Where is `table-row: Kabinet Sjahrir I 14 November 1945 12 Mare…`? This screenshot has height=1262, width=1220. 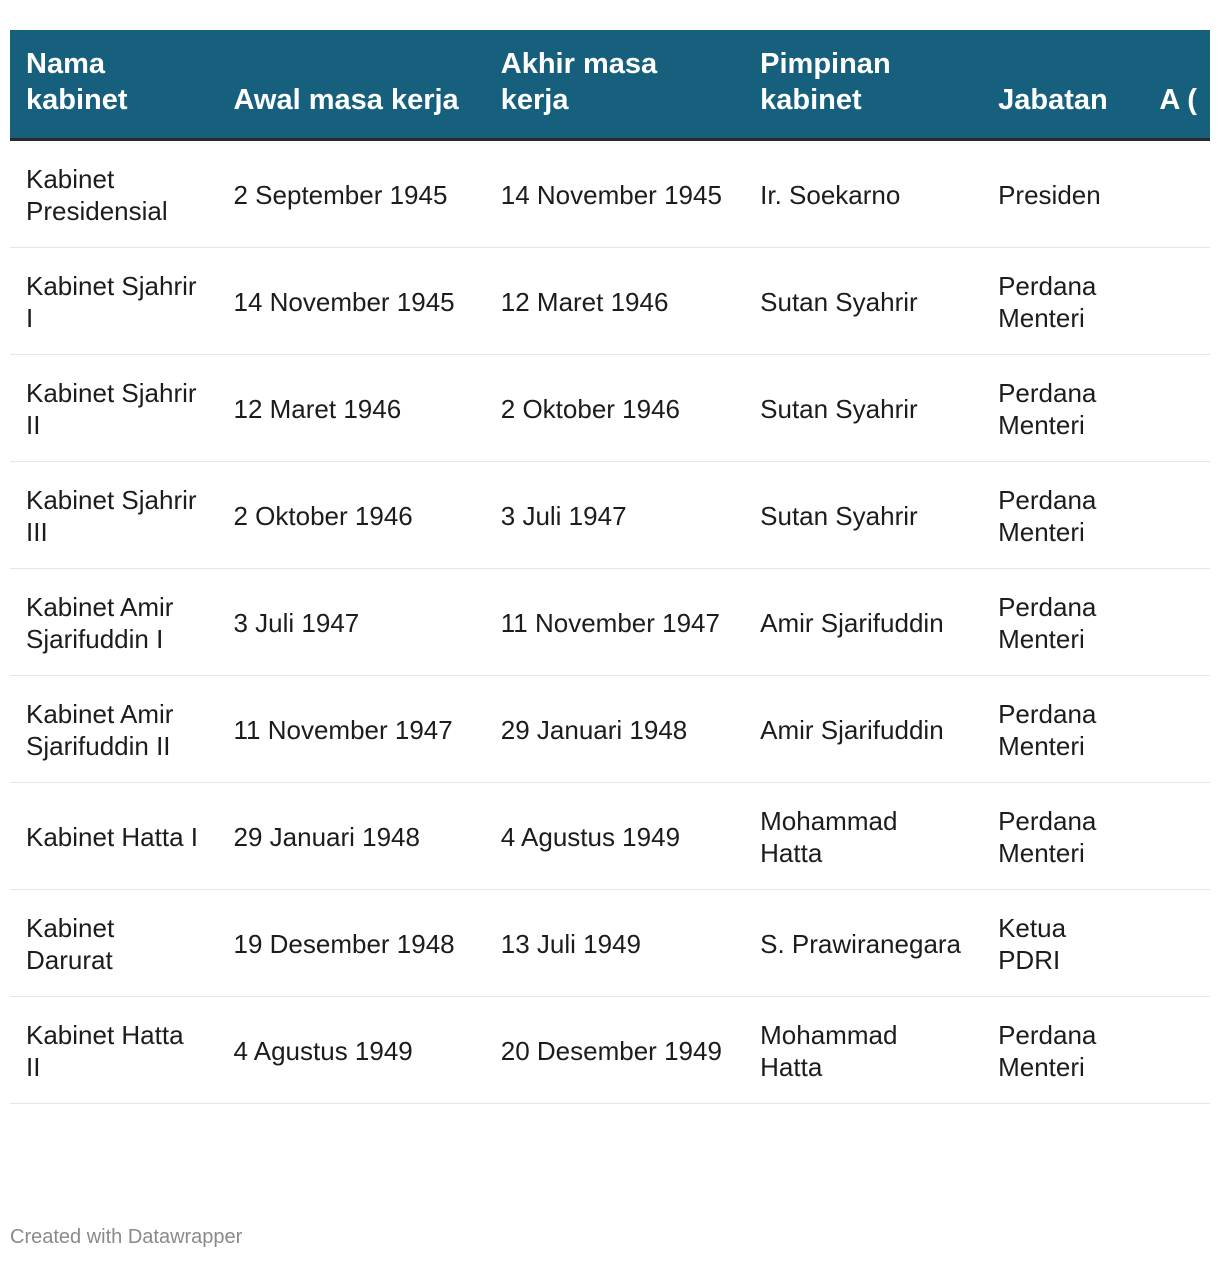 table-row: Kabinet Sjahrir I 14 November 1945 12 Mare… is located at coordinates (610, 301).